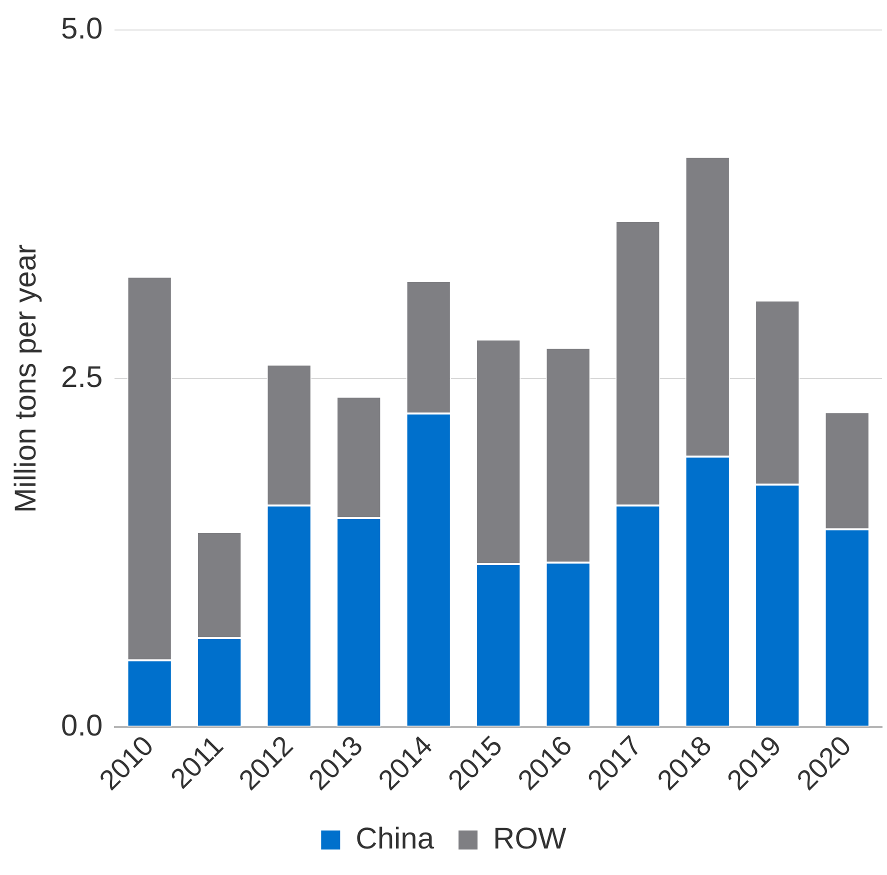  What do you see at coordinates (81, 377) in the screenshot?
I see `y-tick-label: 2.5` at bounding box center [81, 377].